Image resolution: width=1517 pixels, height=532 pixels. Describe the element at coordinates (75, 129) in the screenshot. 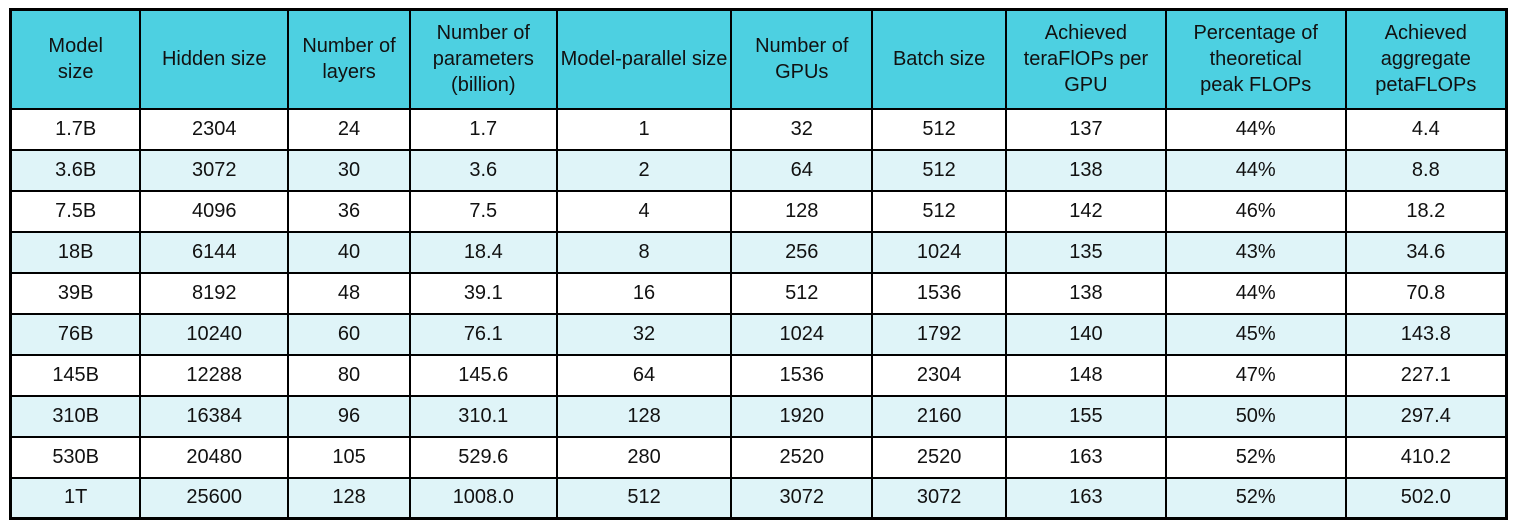

I see `cell-model-size: 1.7B` at that location.